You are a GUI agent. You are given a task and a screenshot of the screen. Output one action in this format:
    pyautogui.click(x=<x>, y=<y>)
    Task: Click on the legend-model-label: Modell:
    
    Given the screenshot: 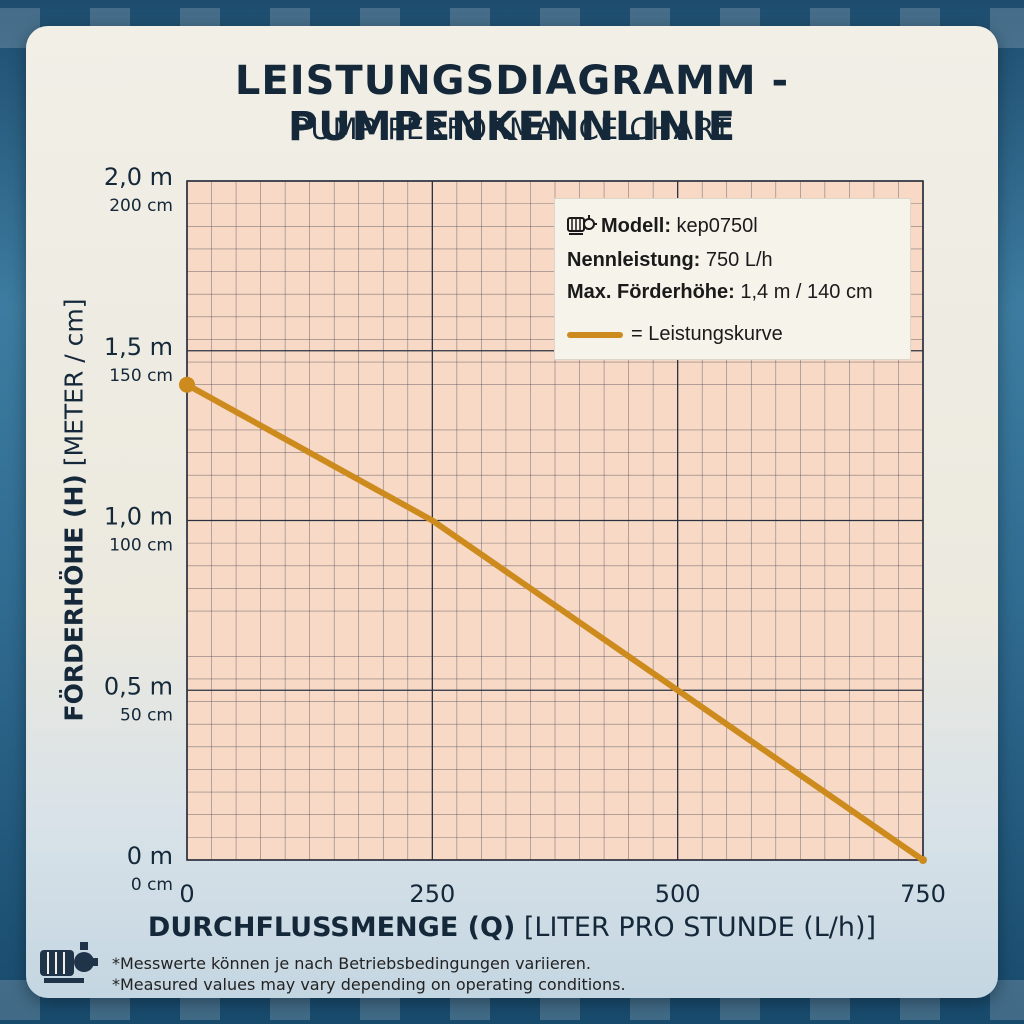 What is the action you would take?
    pyautogui.click(x=636, y=226)
    